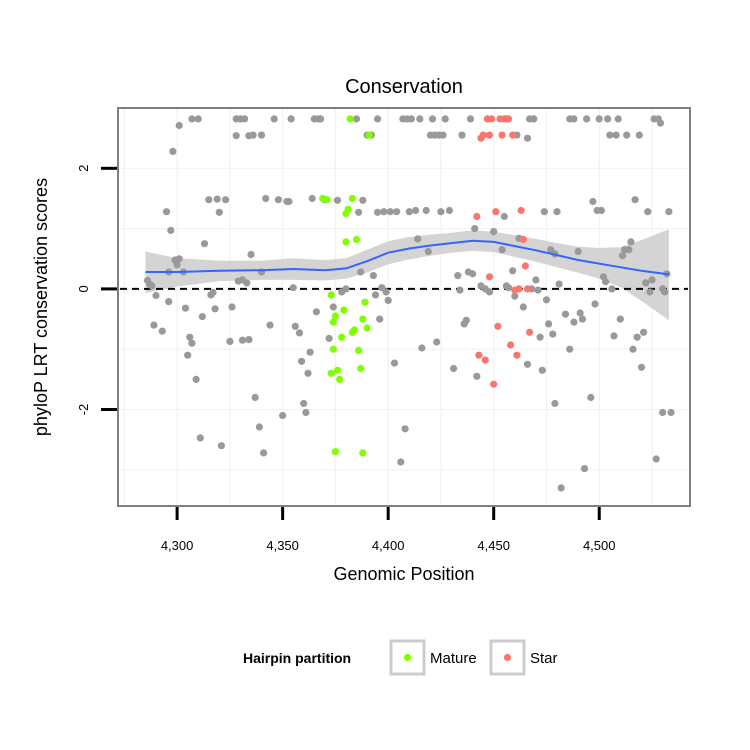  Describe the element at coordinates (83, 410) in the screenshot. I see `y-tick-label: -2` at that location.